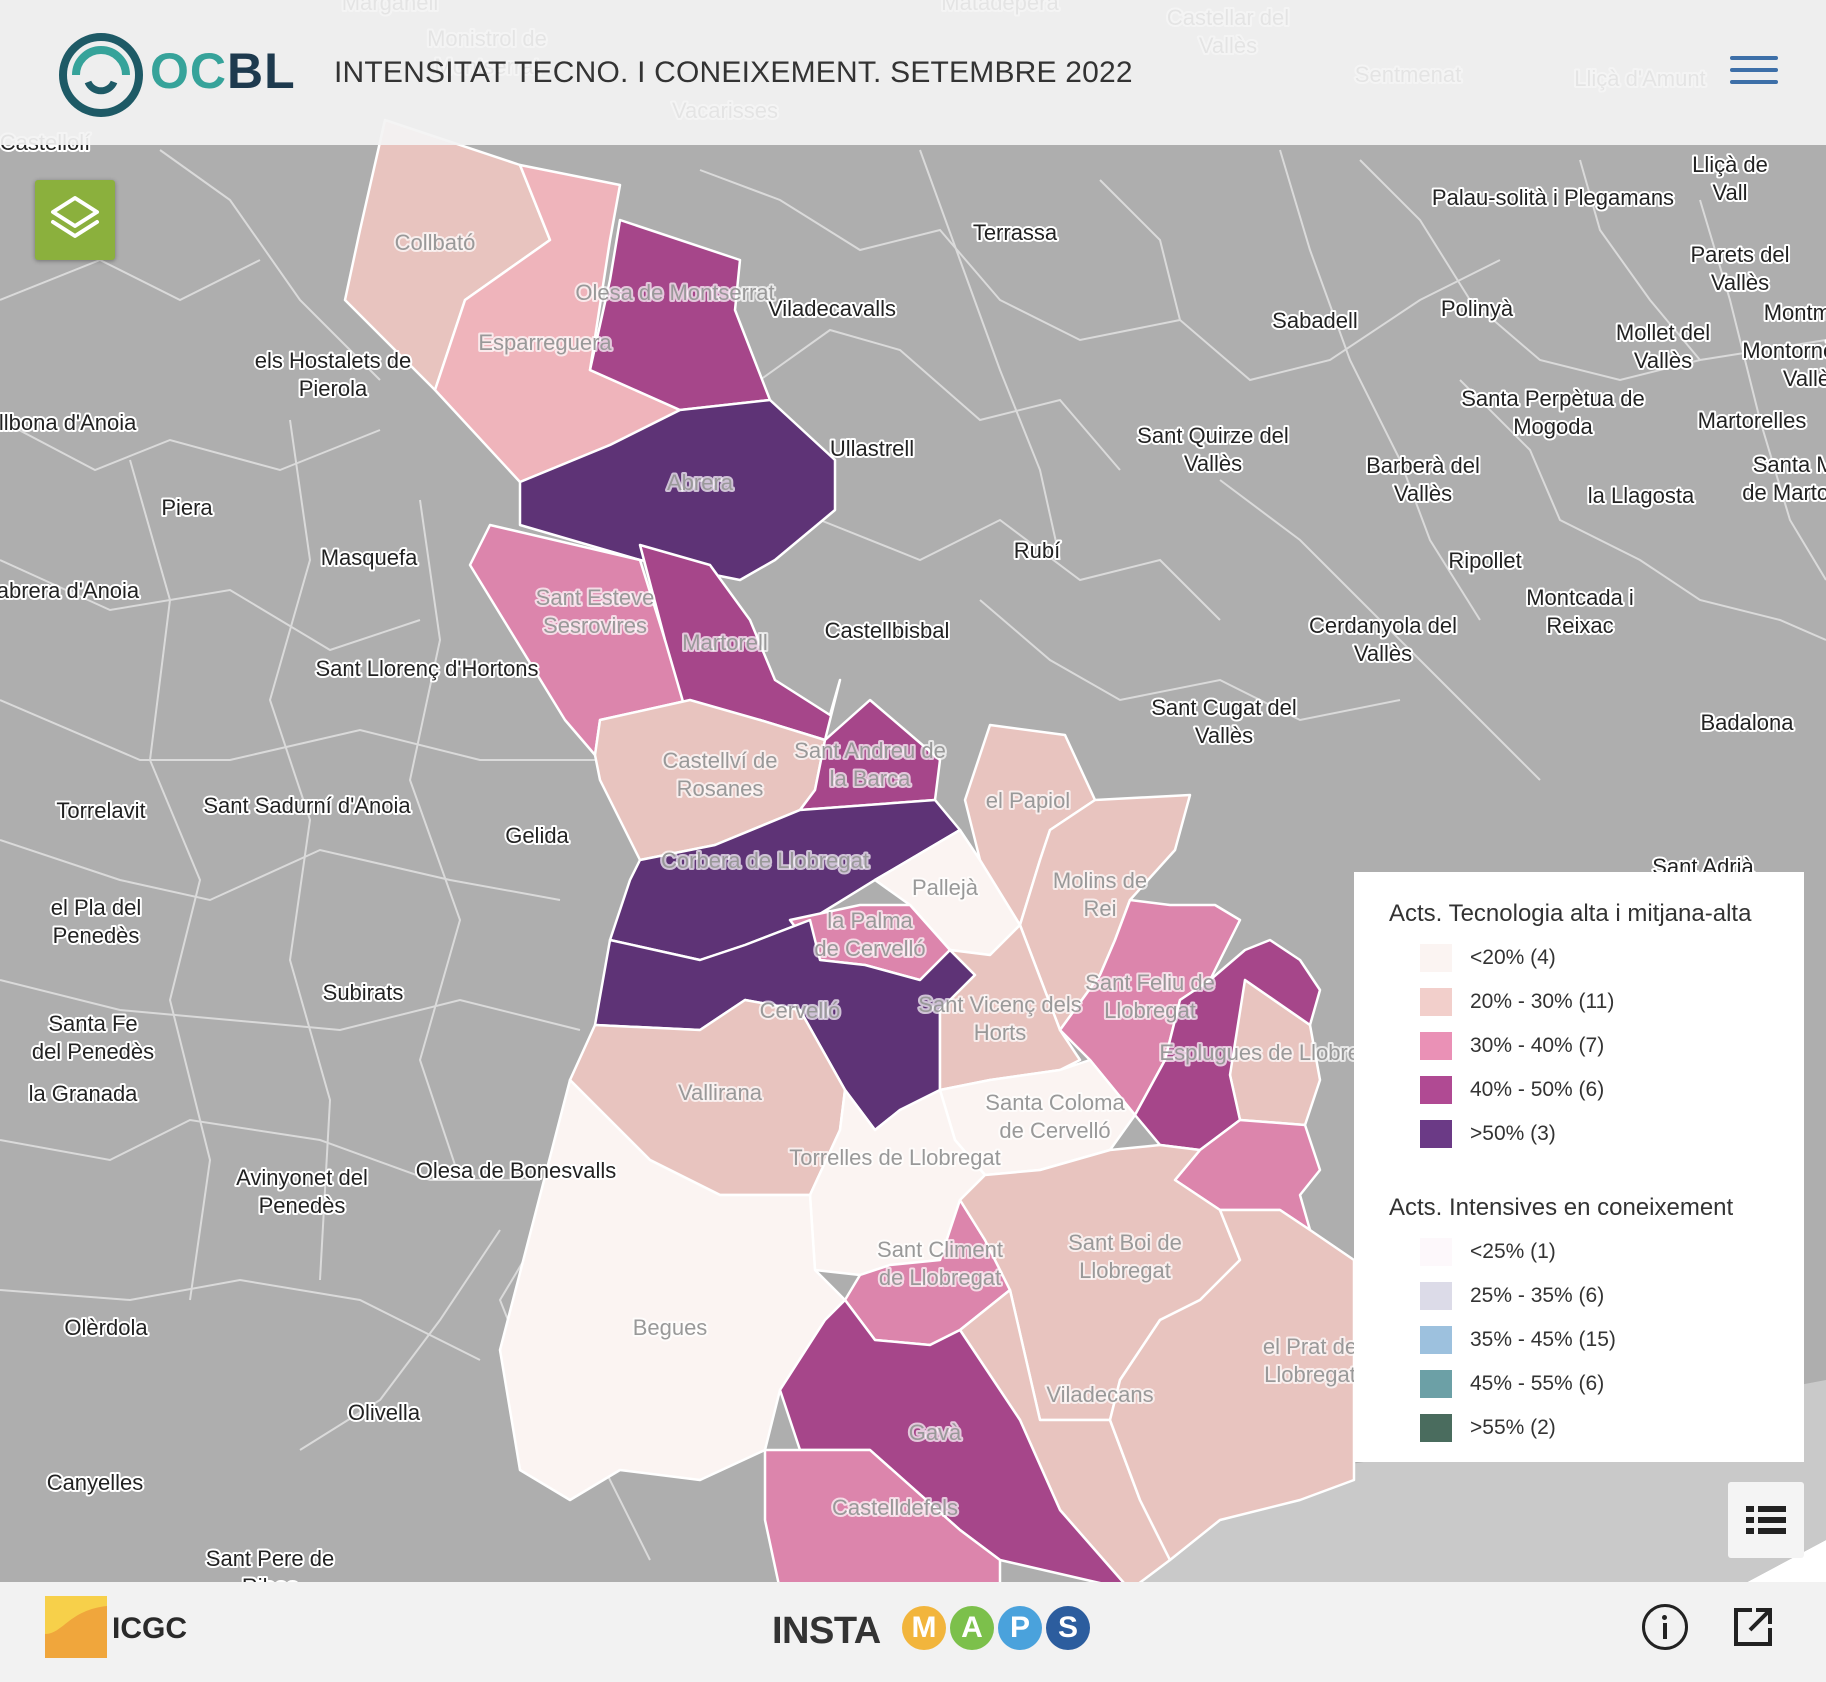 The width and height of the screenshot is (1826, 1682). I want to click on base-place-label: Vallbona d'Anoia, so click(68, 422).